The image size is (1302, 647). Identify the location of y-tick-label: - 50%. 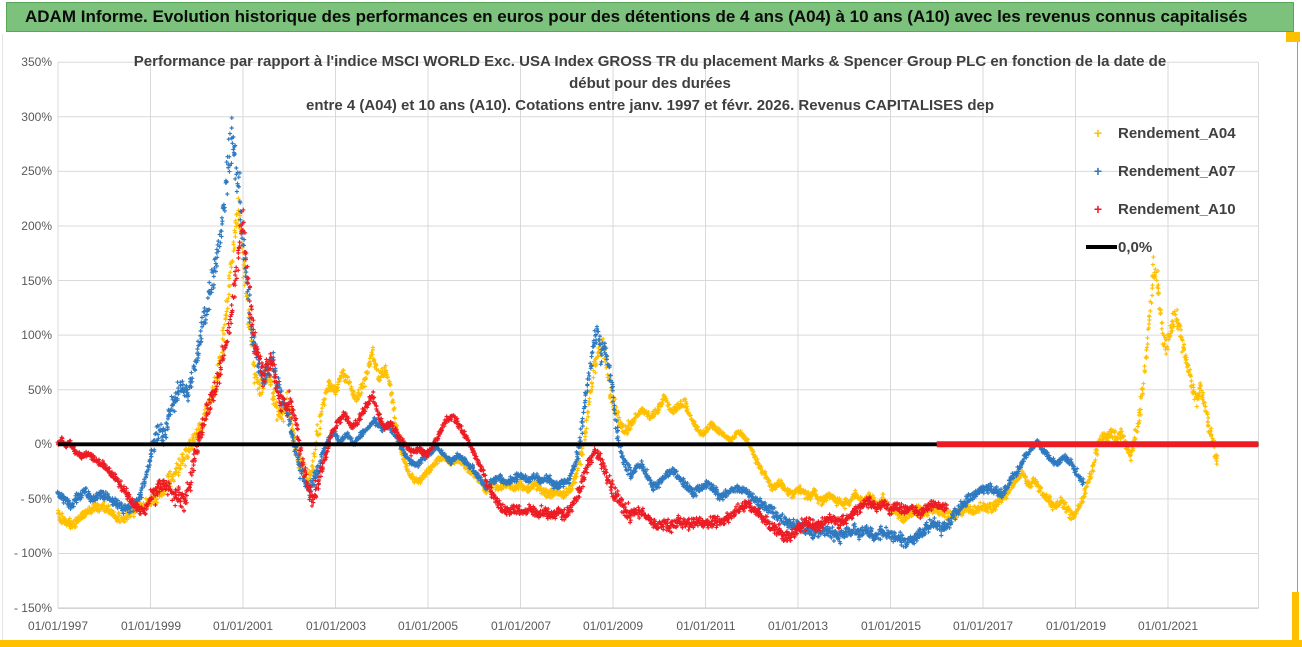
(36, 499).